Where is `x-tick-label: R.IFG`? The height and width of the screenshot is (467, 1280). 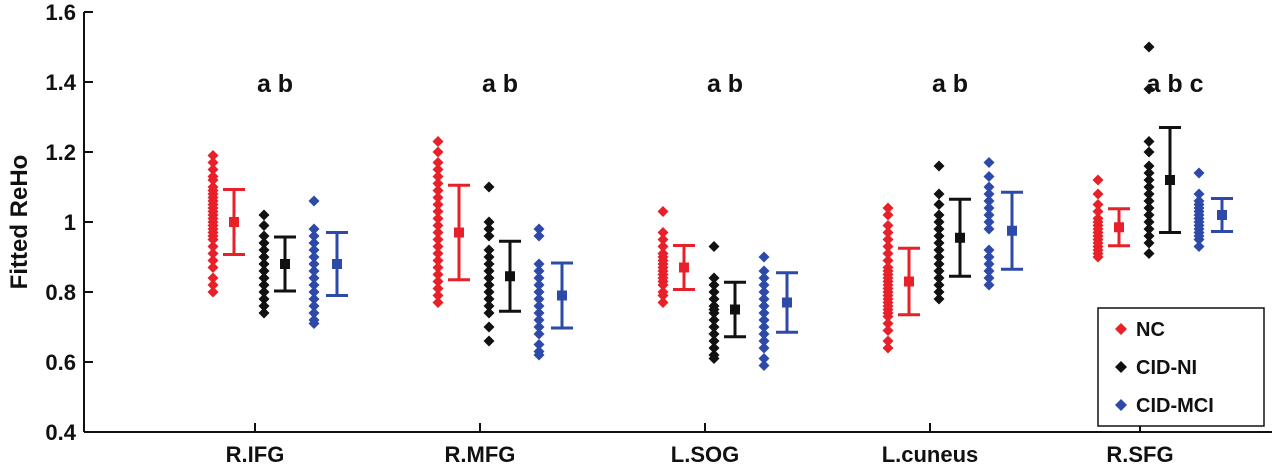
x-tick-label: R.IFG is located at coordinates (255, 454).